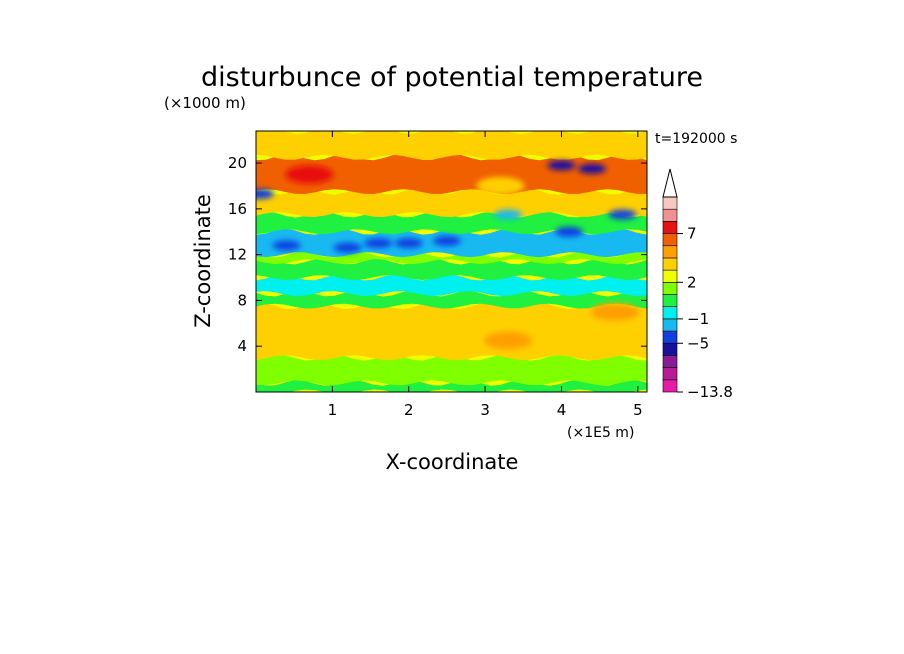 The height and width of the screenshot is (654, 904). What do you see at coordinates (452, 77) in the screenshot?
I see `chart-title: disturbunce of potential temperature` at bounding box center [452, 77].